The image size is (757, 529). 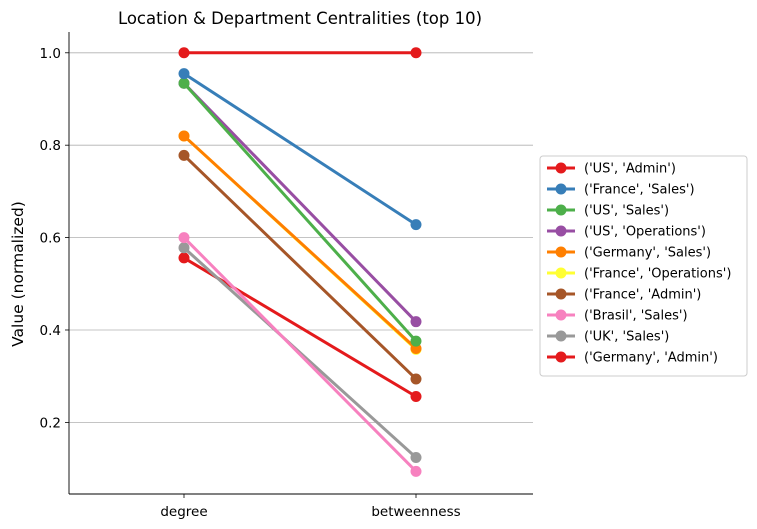 What do you see at coordinates (636, 316) in the screenshot?
I see `legend-label: ('Brasil', 'Sales')` at bounding box center [636, 316].